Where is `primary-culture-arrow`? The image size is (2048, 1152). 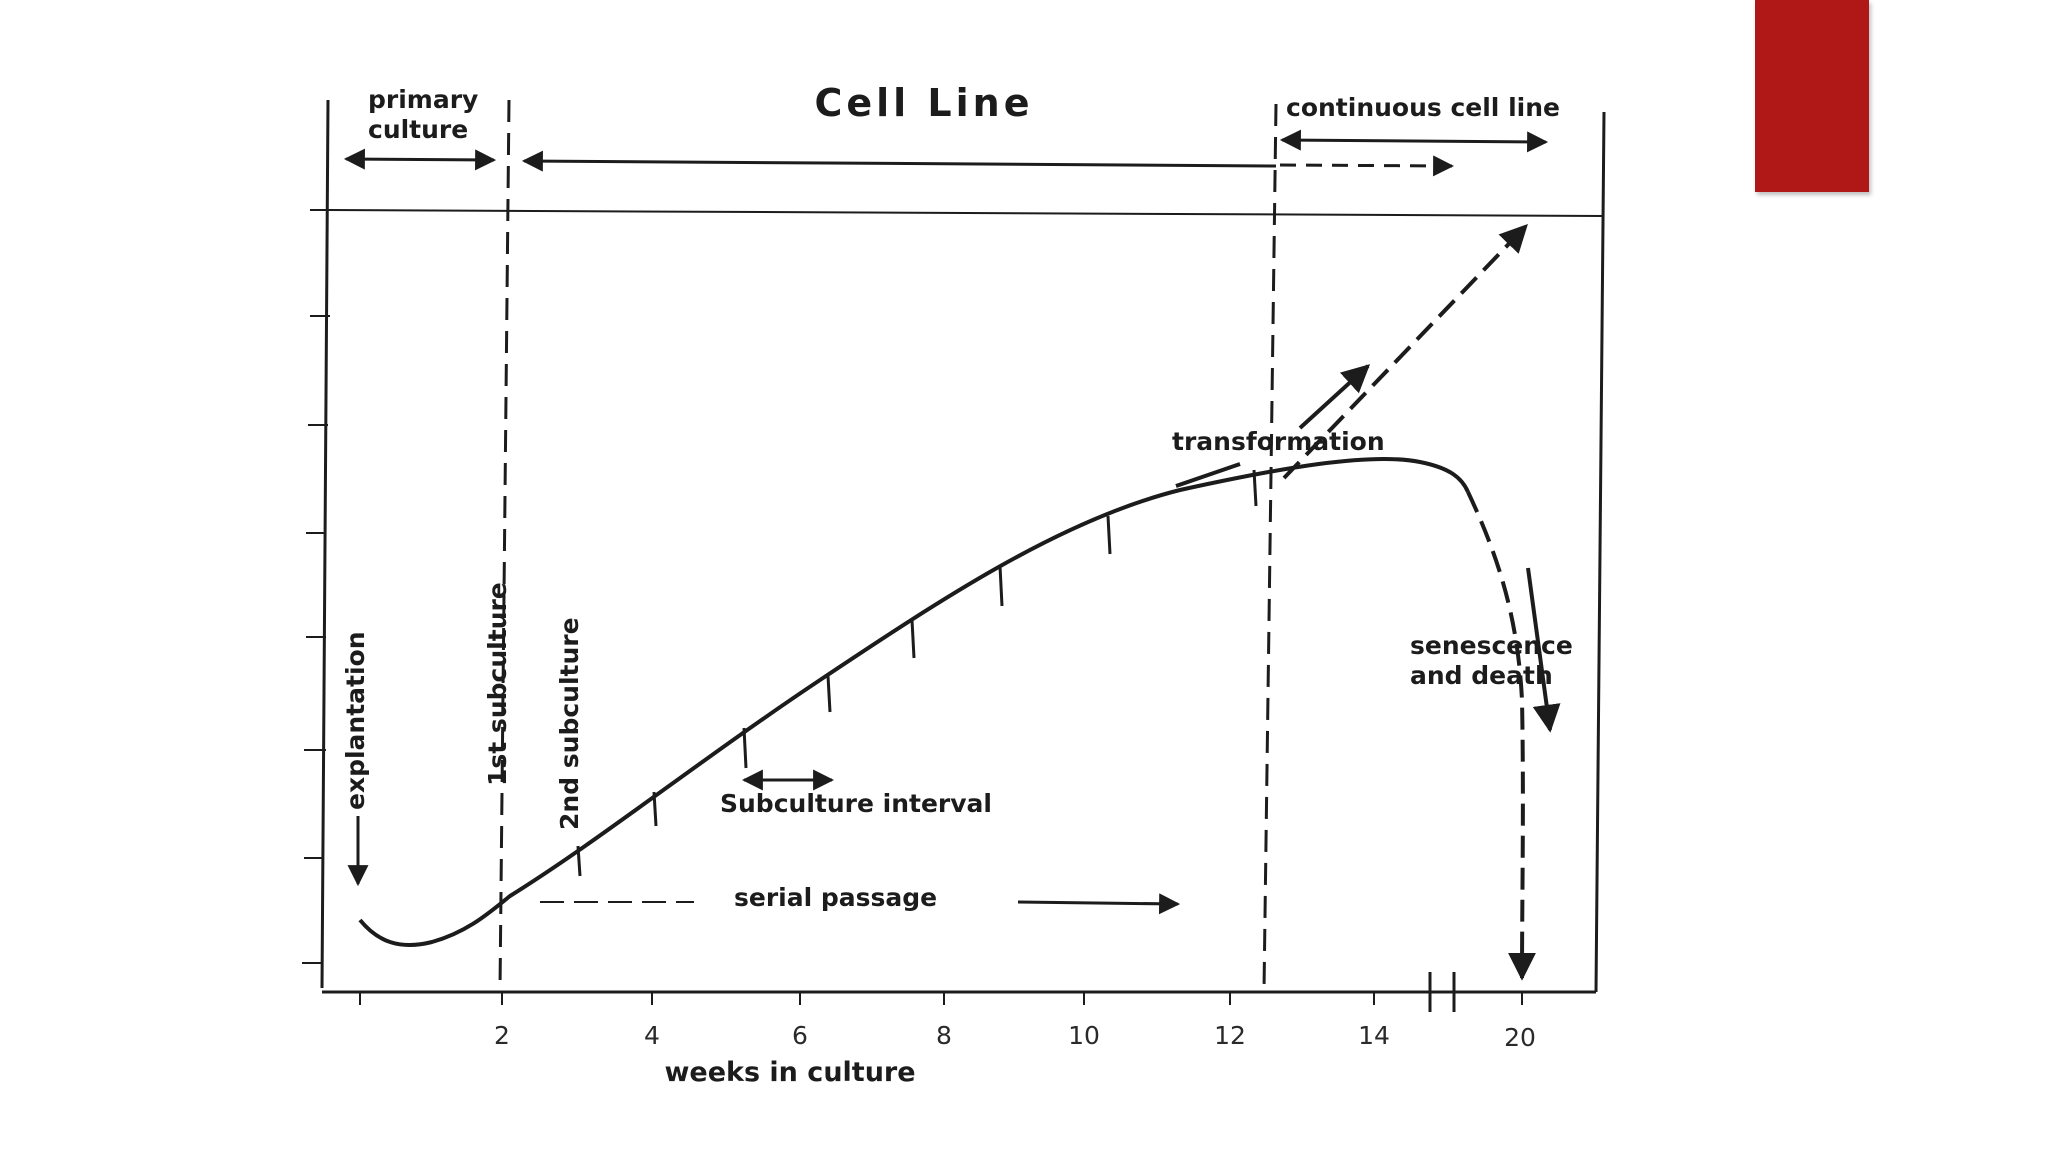 primary-culture-arrow is located at coordinates (420, 159).